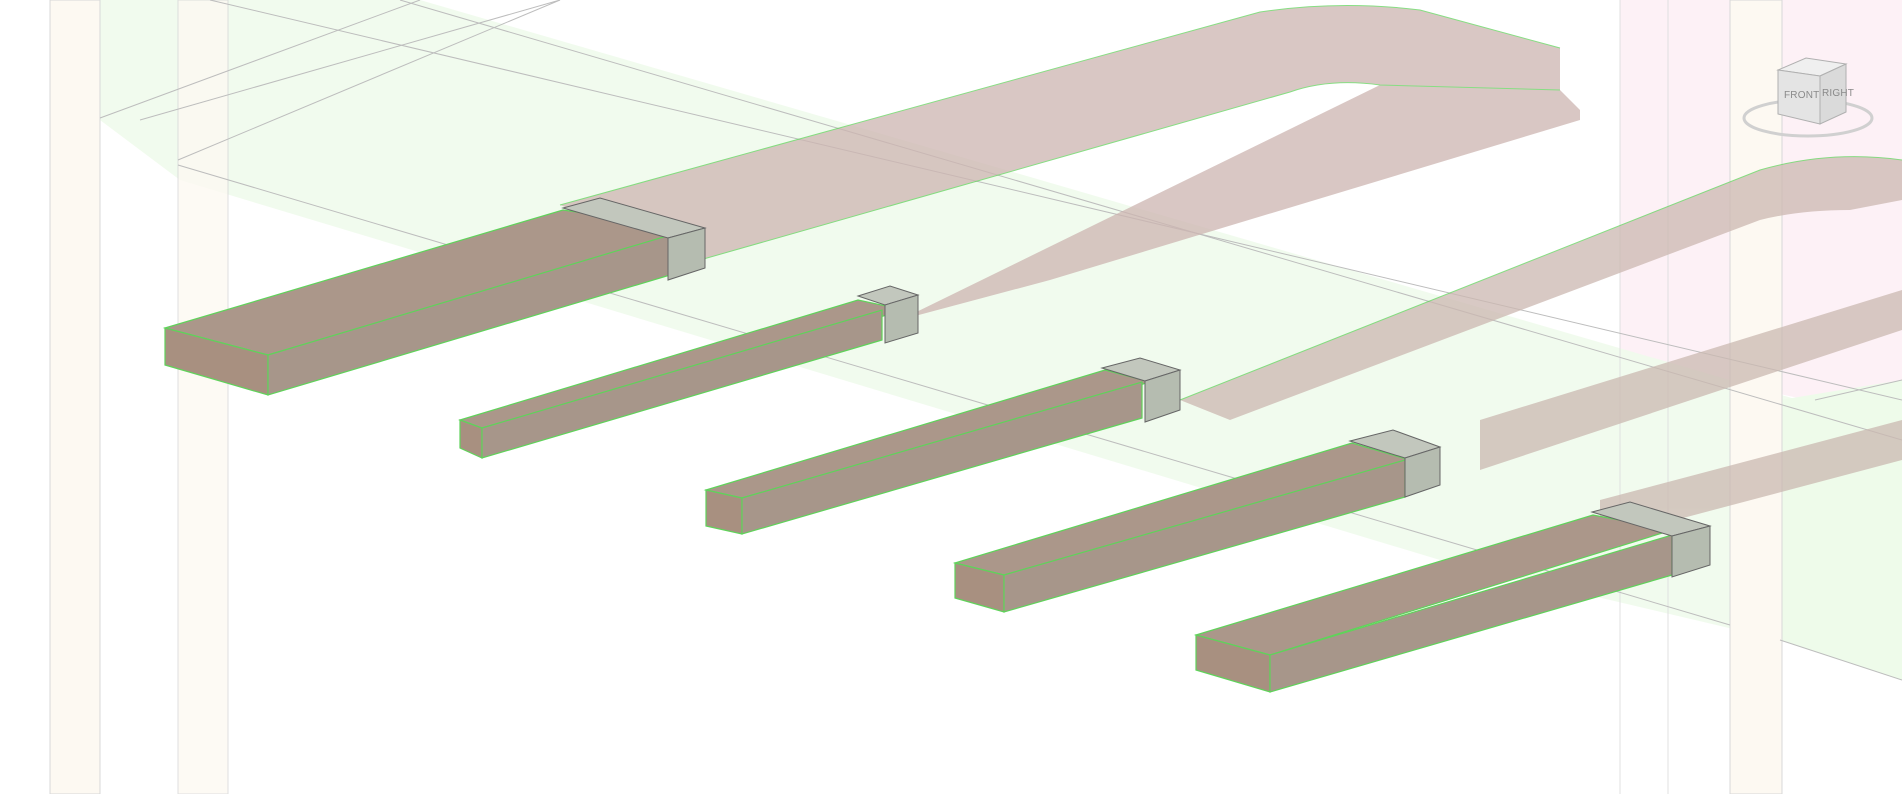 The image size is (1902, 794). Describe the element at coordinates (1838, 93) in the screenshot. I see `viewcube-right-label: RIGHT` at that location.